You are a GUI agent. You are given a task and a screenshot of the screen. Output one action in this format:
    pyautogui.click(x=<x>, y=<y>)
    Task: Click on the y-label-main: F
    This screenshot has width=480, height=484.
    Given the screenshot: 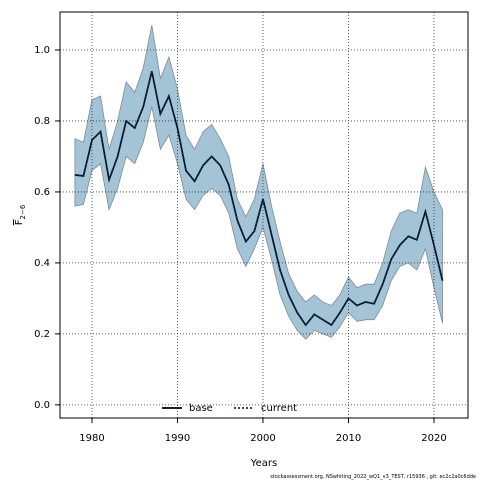 What is the action you would take?
    pyautogui.click(x=19, y=222)
    